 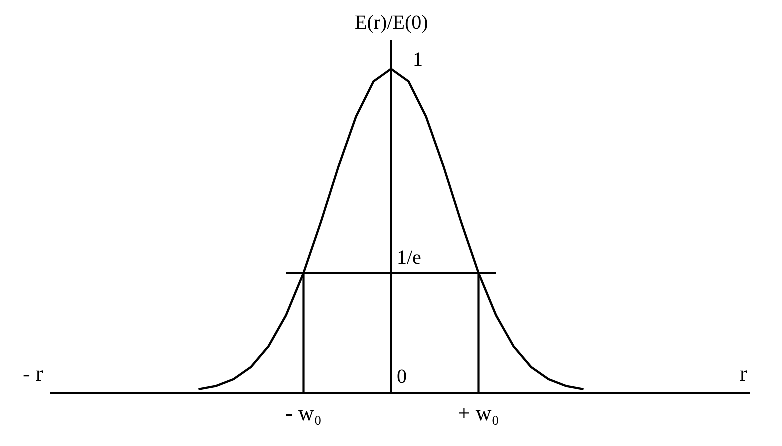 I want to click on annotation: 0, so click(x=402, y=377).